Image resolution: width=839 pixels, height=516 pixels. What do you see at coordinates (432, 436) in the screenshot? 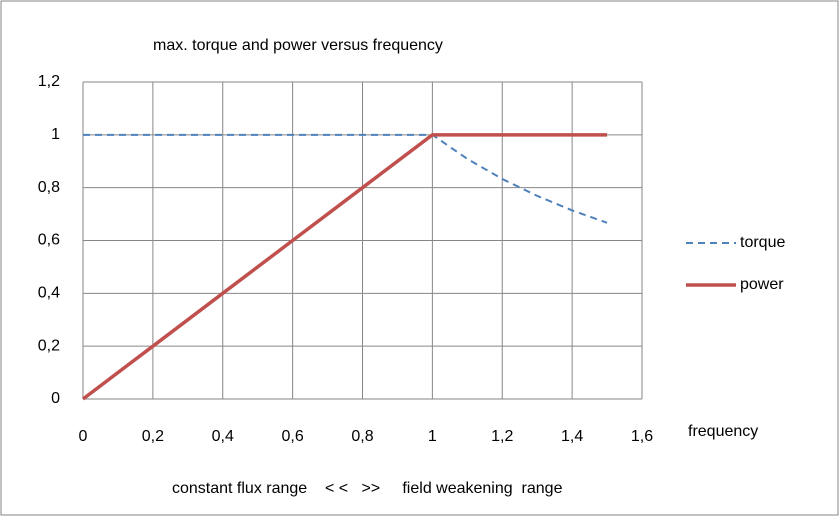
I see `x-tick-label: 1` at bounding box center [432, 436].